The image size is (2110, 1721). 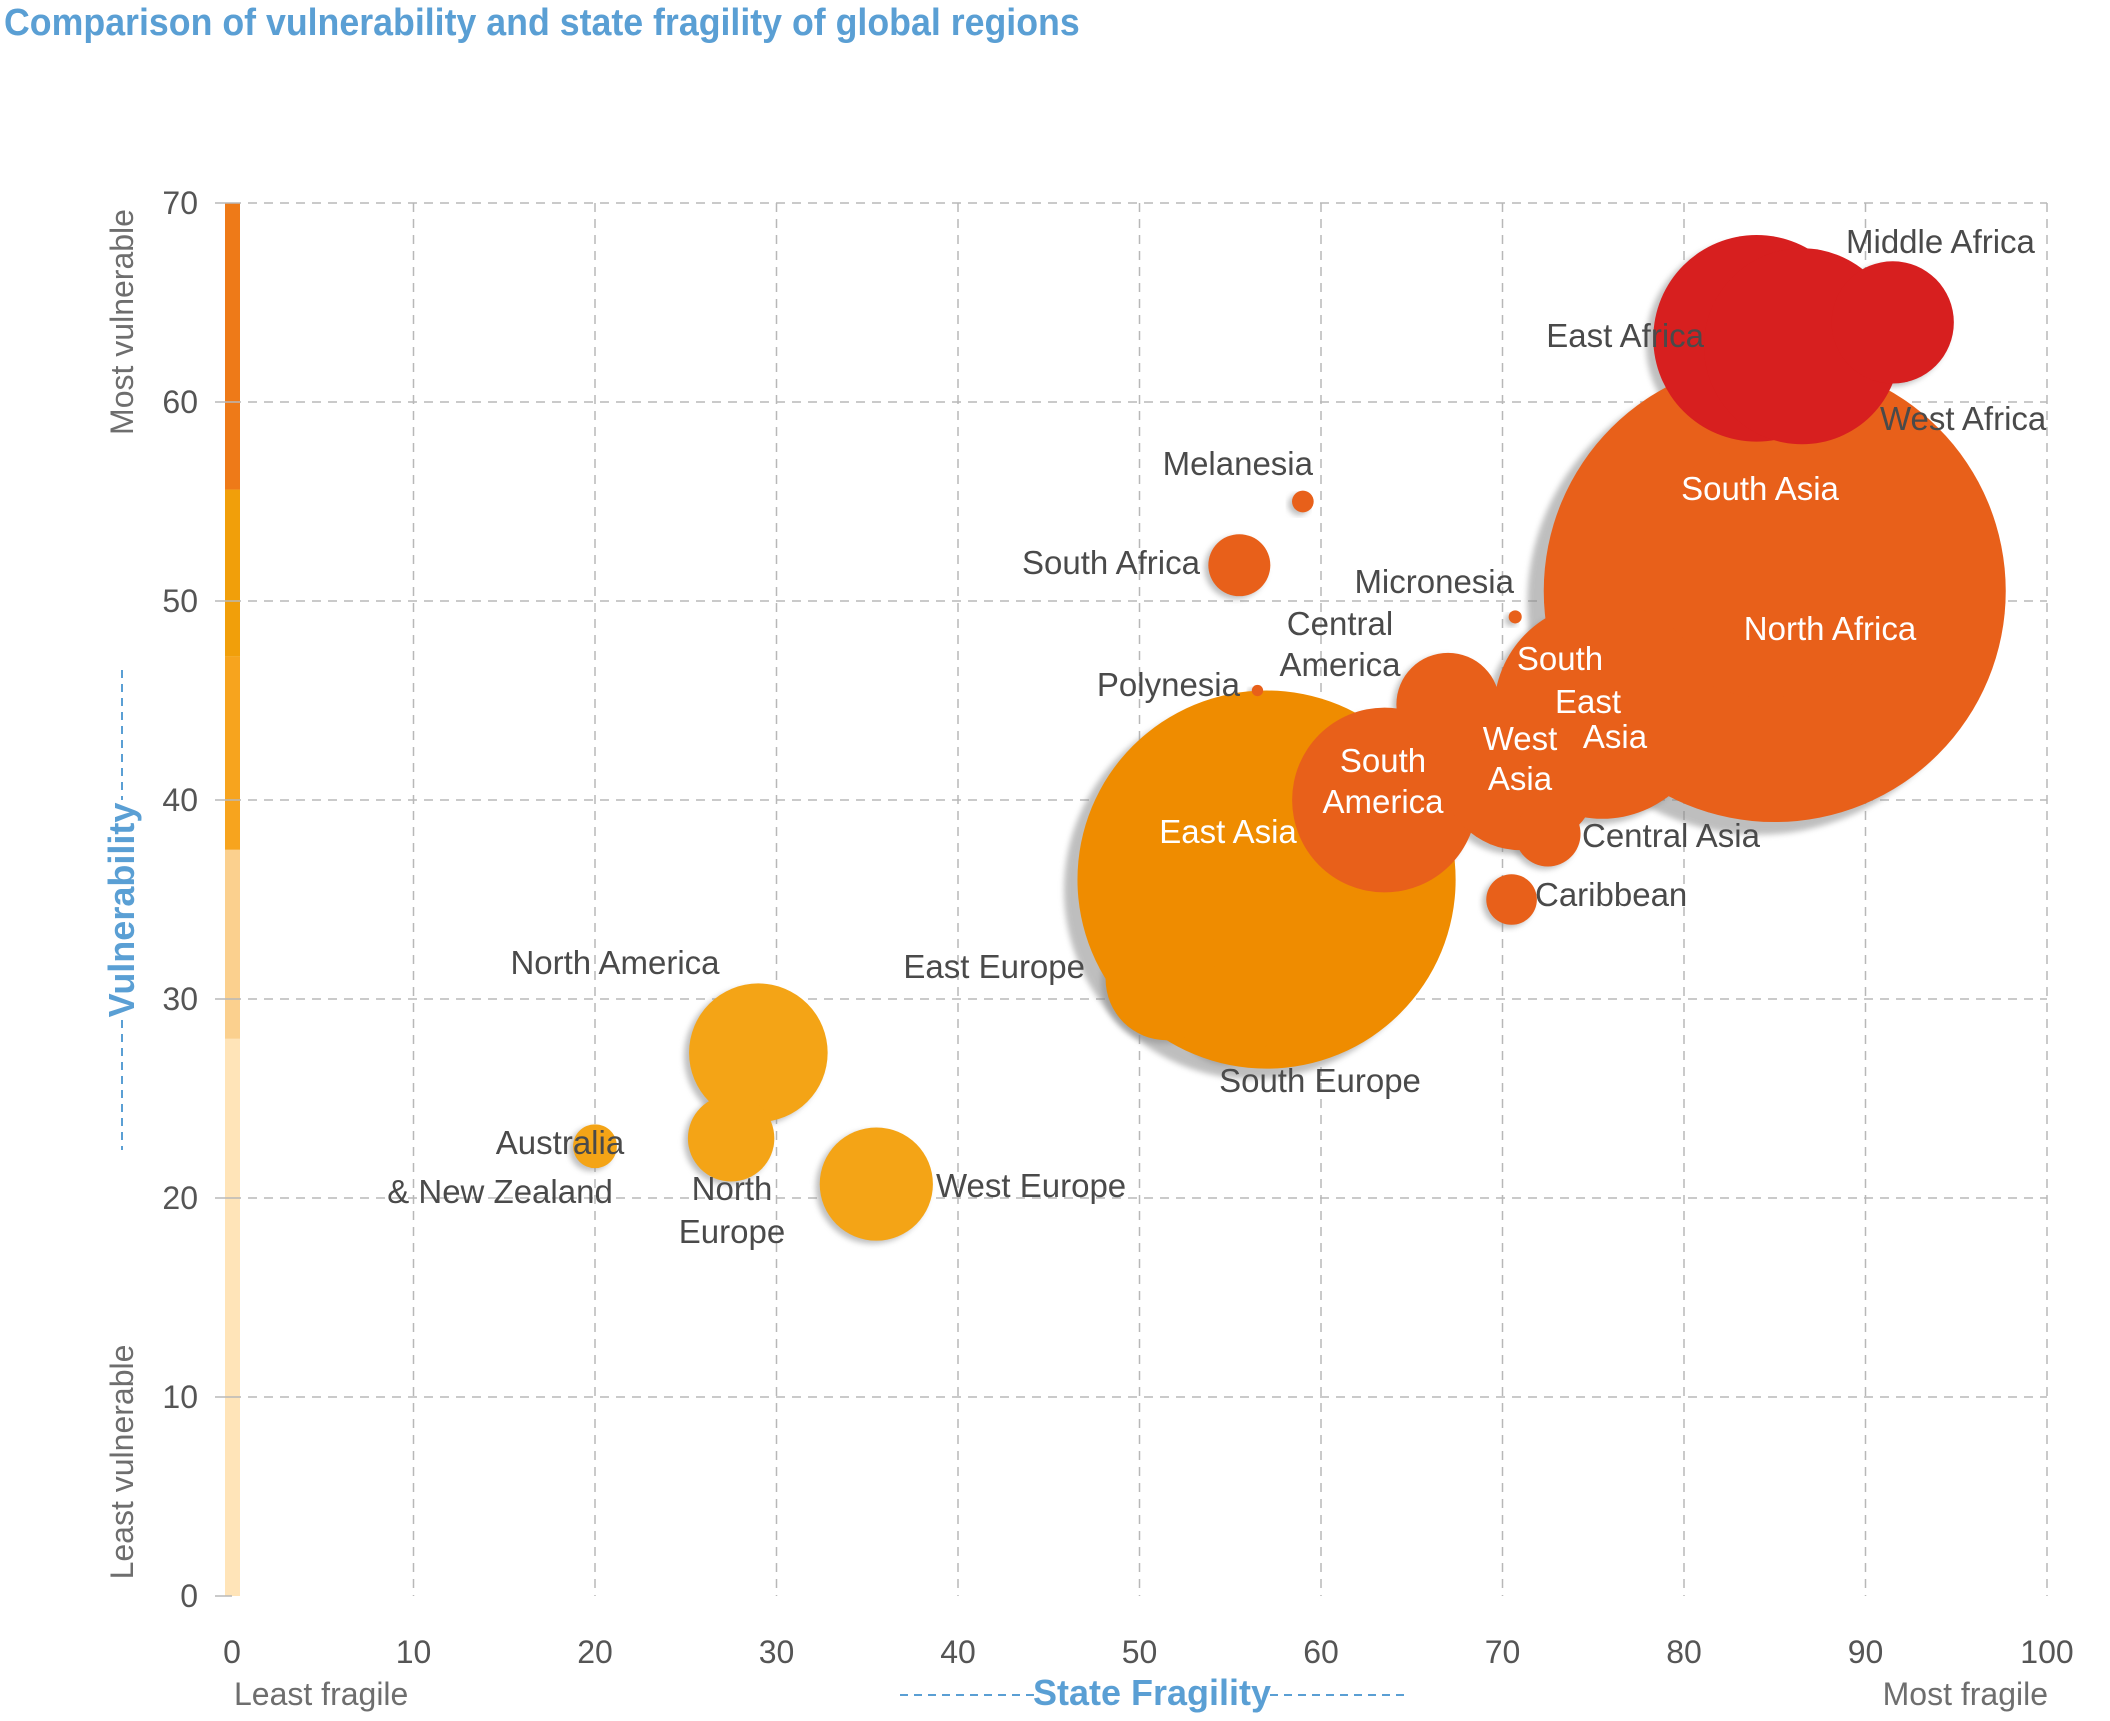 I want to click on bubble-label-south-africa: South Africa, so click(x=1111, y=562).